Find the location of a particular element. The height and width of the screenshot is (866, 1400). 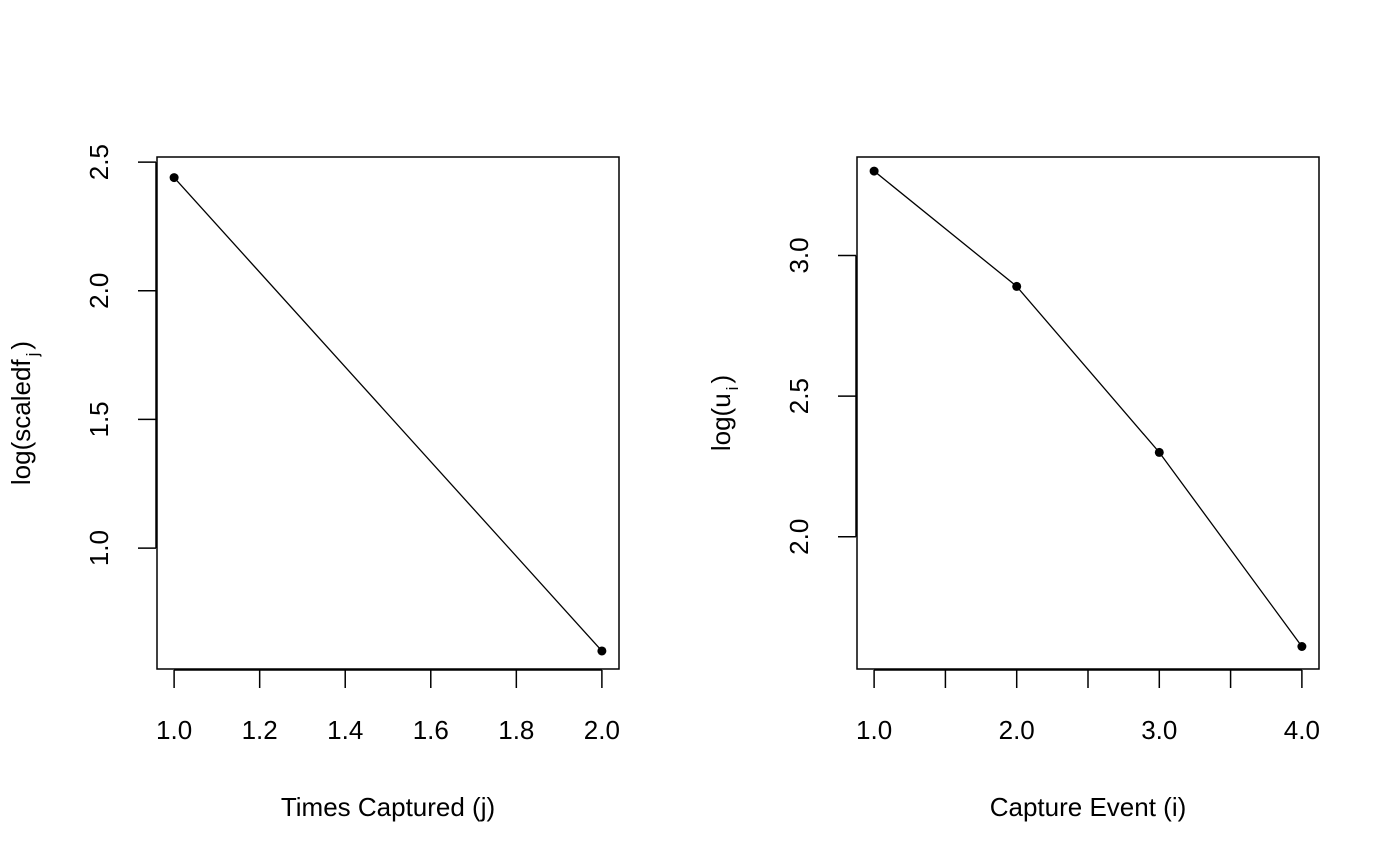

left-y-title-sub: j is located at coordinates (32, 355).